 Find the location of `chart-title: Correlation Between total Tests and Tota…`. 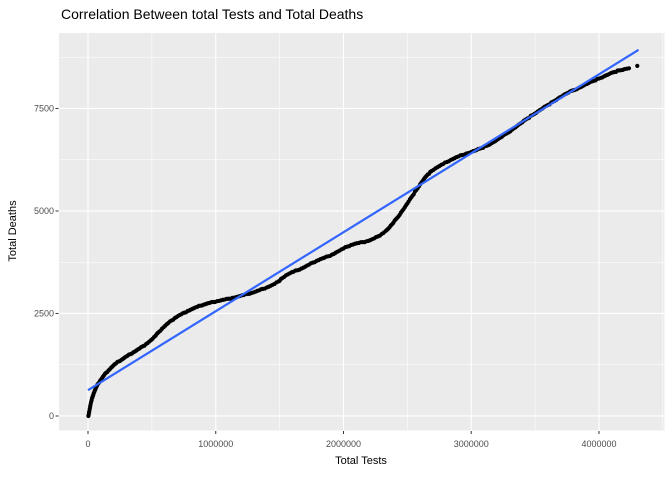

chart-title: Correlation Between total Tests and Tota… is located at coordinates (212, 14).